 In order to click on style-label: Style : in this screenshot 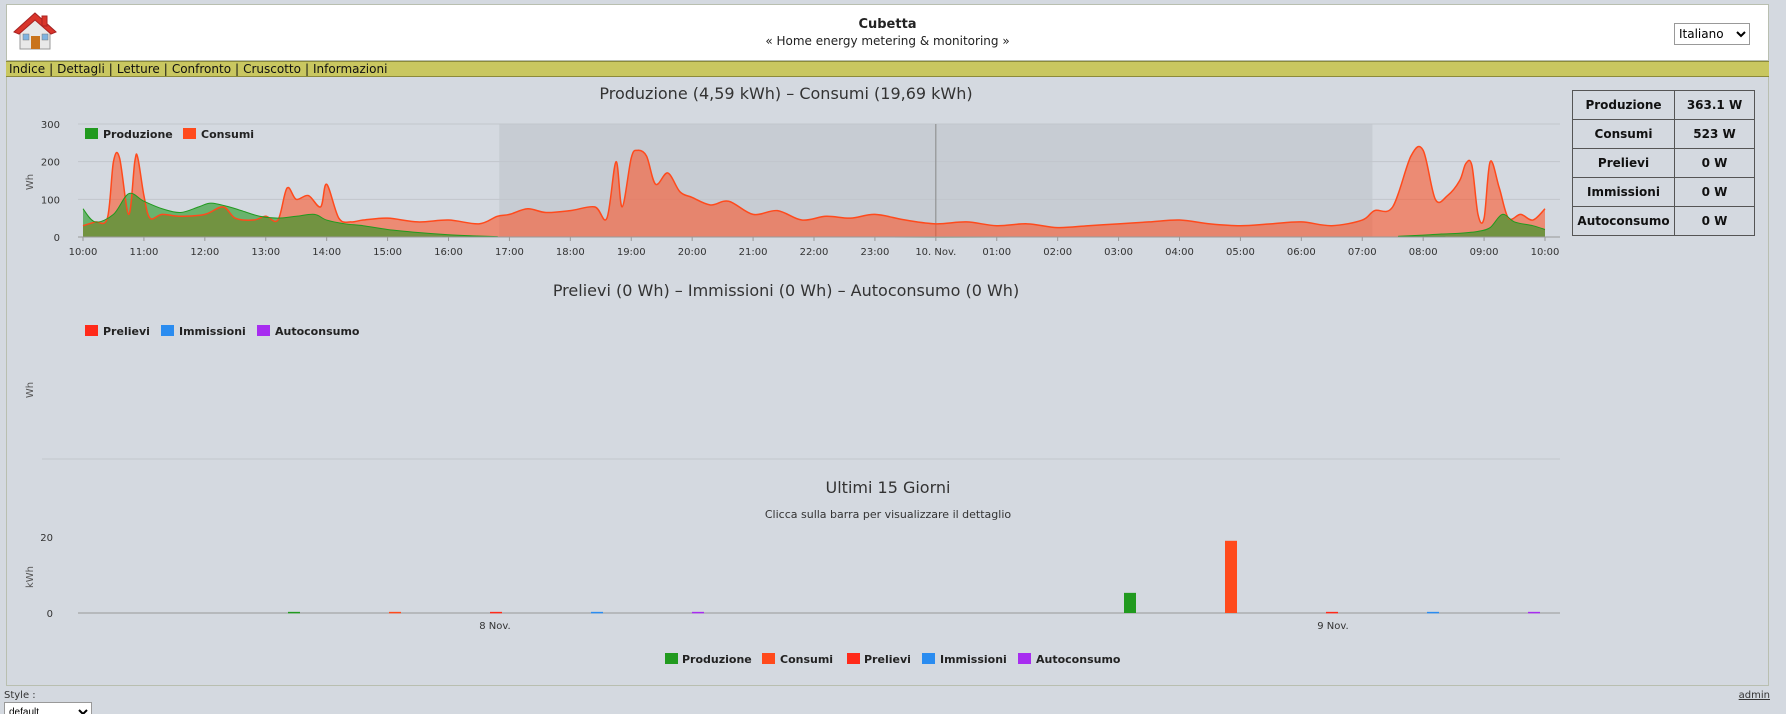, I will do `click(20, 695)`.